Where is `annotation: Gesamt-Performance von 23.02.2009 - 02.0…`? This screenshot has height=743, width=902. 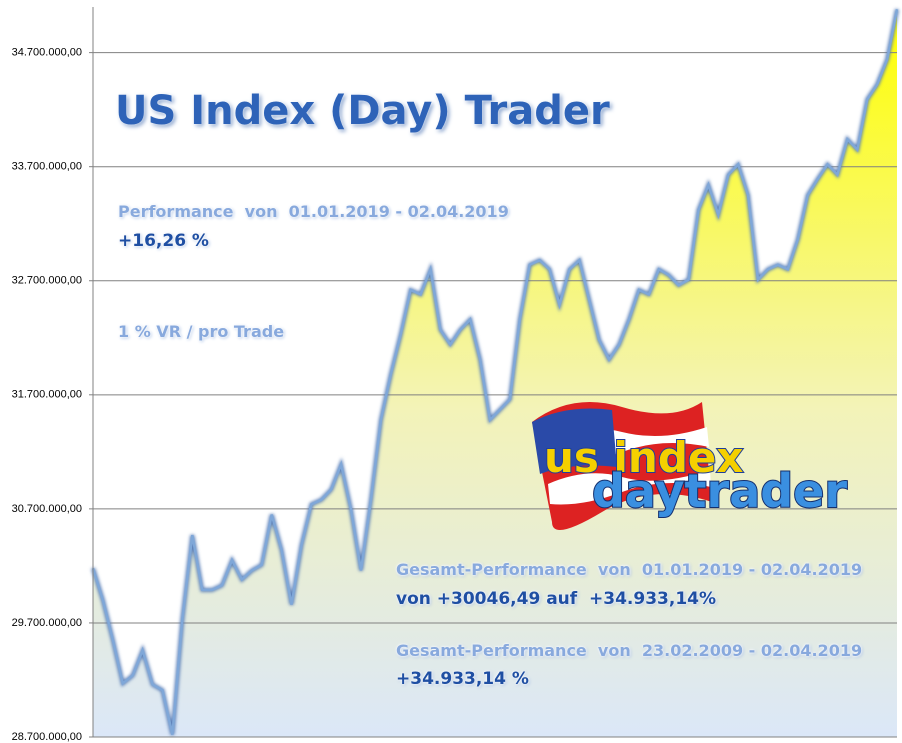 annotation: Gesamt-Performance von 23.02.2009 - 02.0… is located at coordinates (629, 650).